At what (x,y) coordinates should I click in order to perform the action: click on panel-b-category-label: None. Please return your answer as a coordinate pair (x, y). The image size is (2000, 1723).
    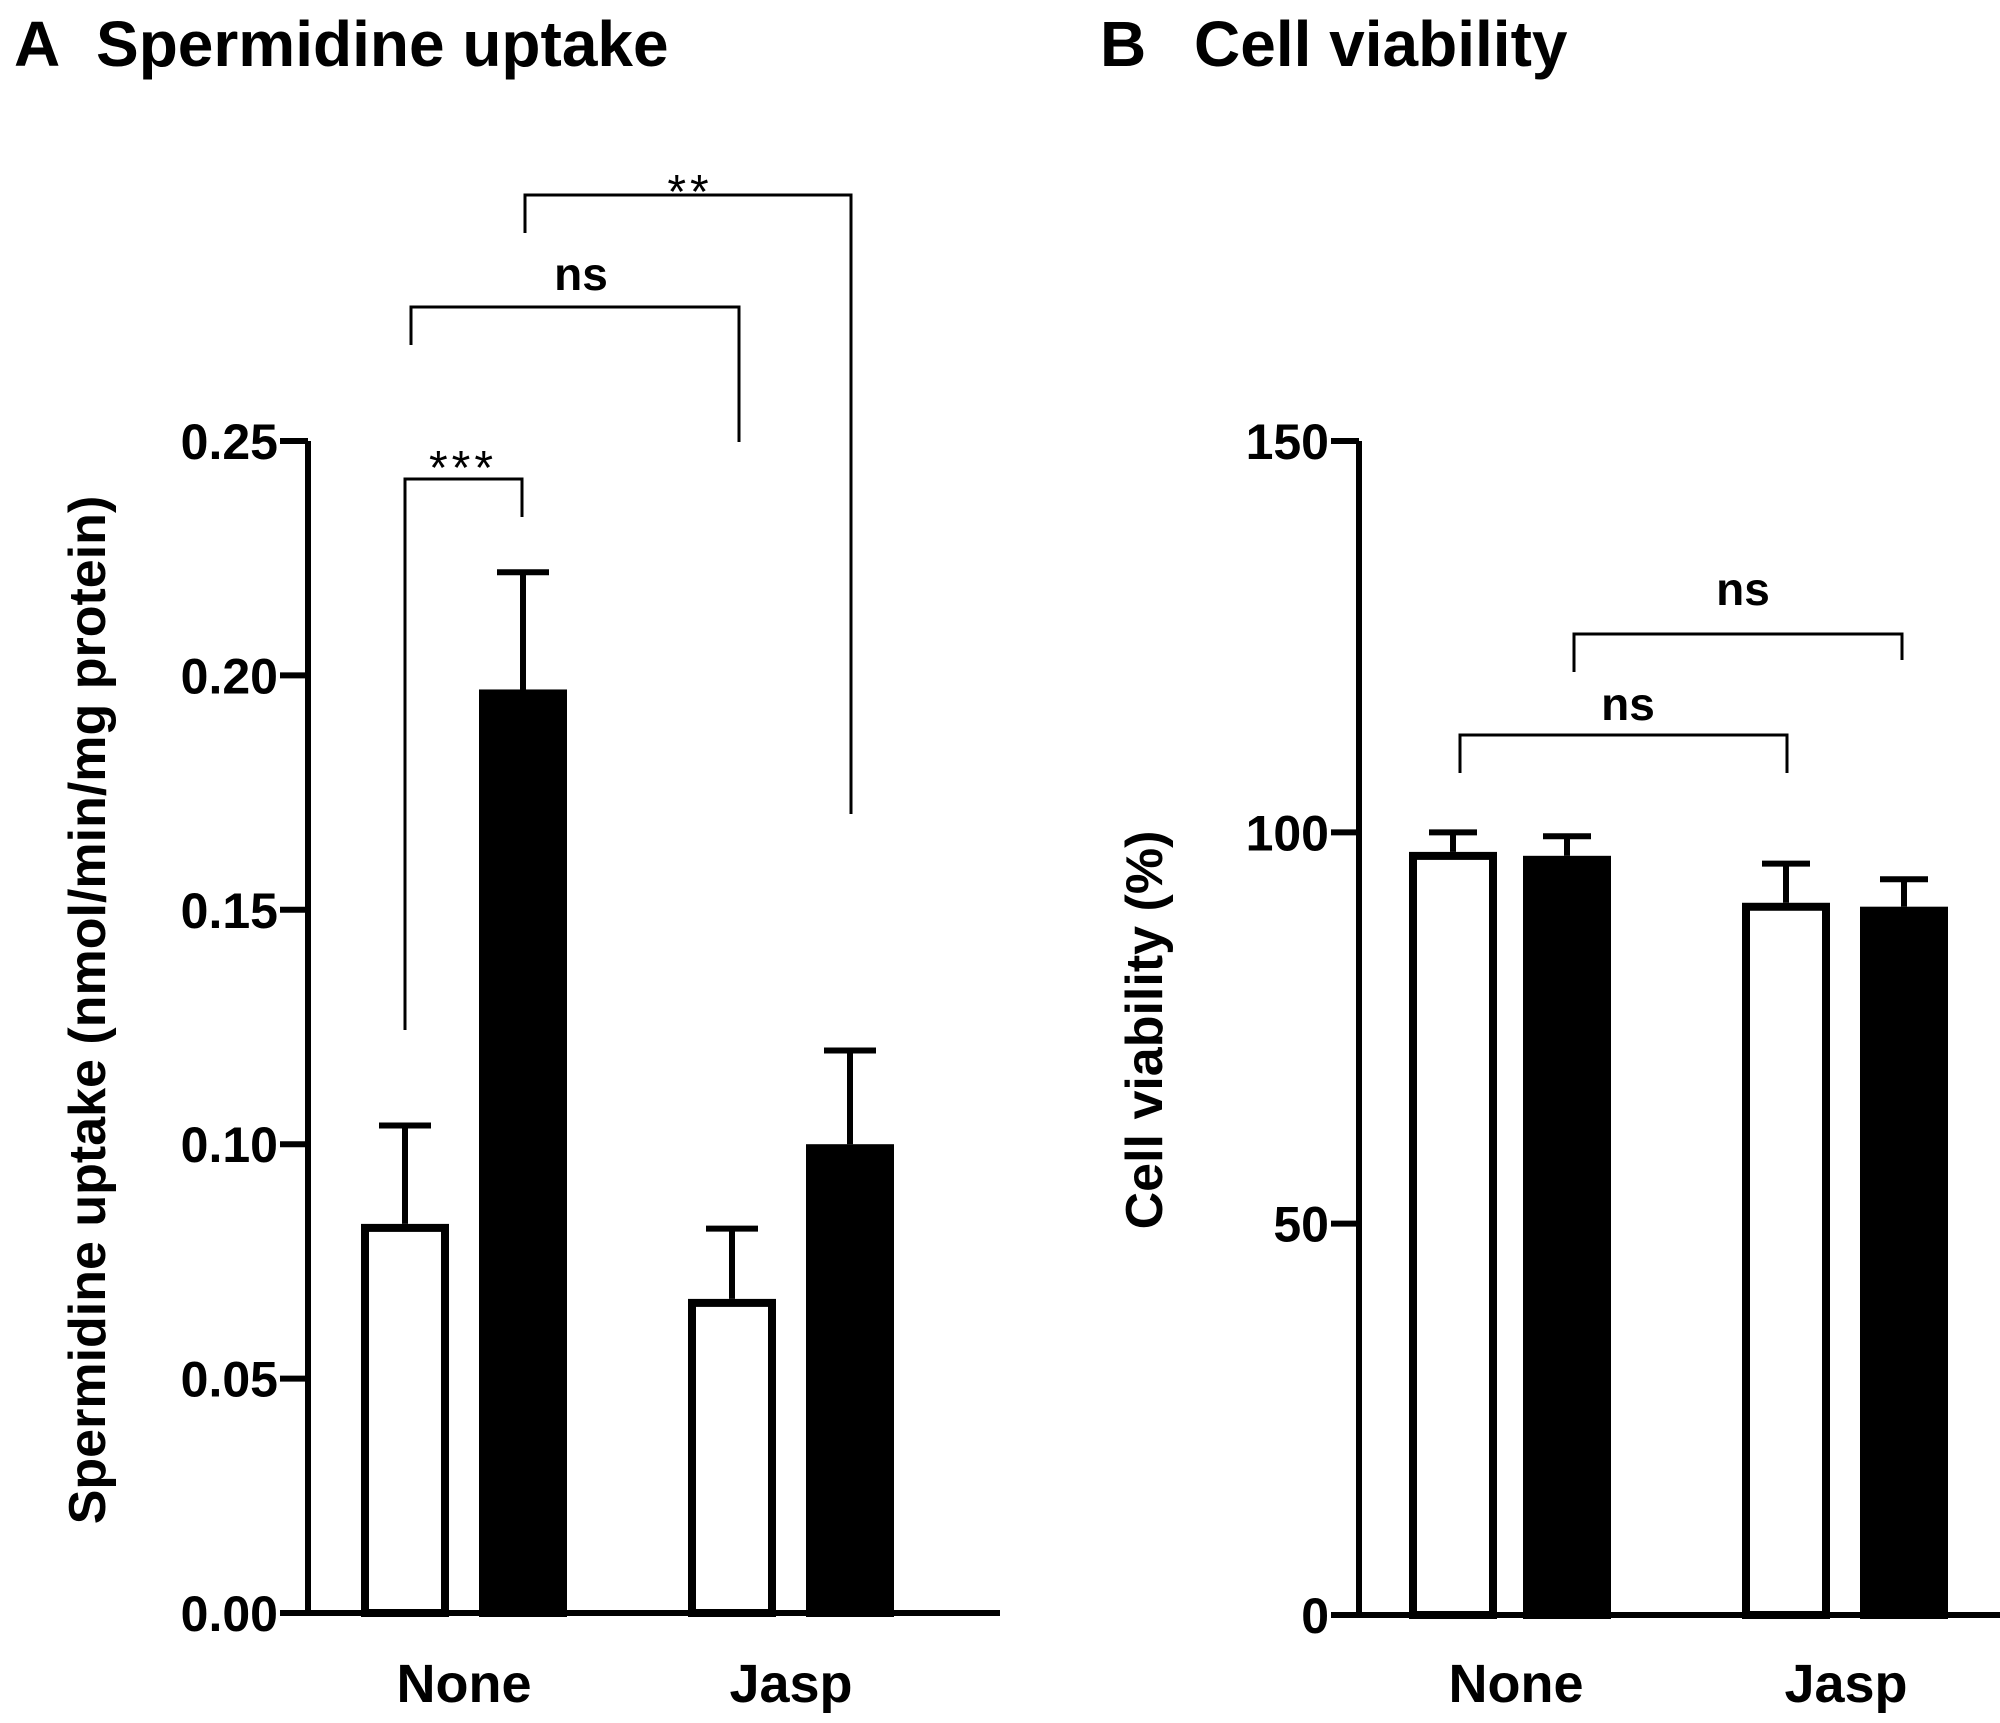
    Looking at the image, I should click on (1516, 1684).